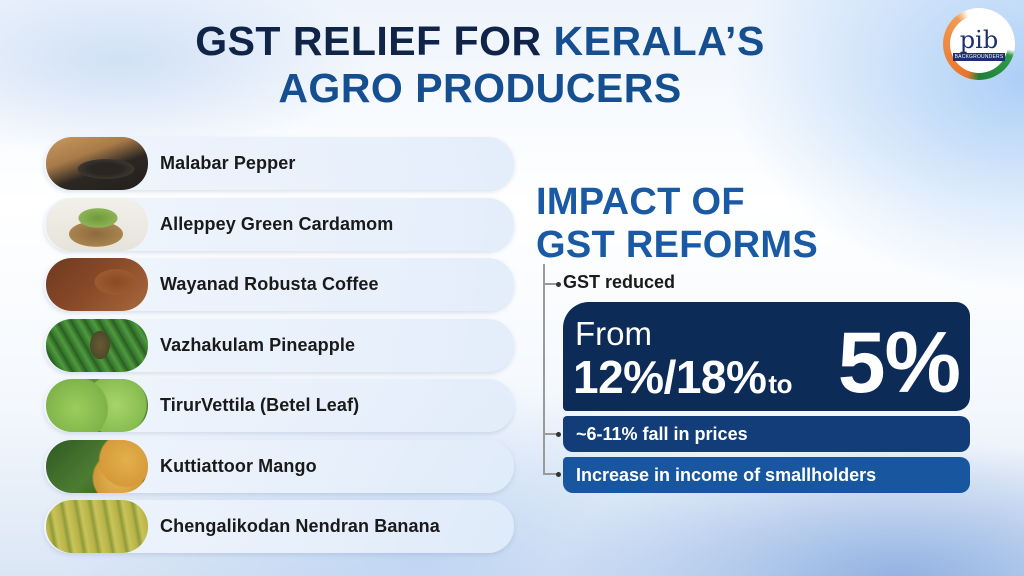 The image size is (1024, 576). Describe the element at coordinates (726, 474) in the screenshot. I see `impact-point-text: Increase in income of smallholders` at that location.